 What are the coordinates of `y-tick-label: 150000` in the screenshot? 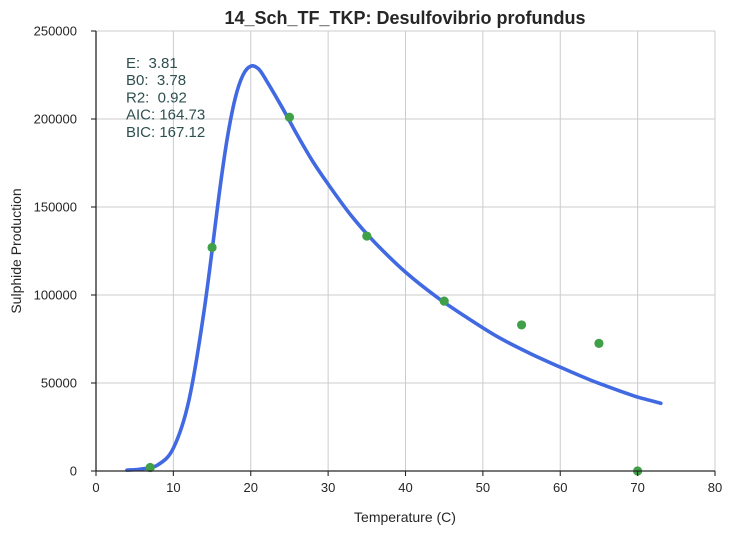 It's located at (55, 207).